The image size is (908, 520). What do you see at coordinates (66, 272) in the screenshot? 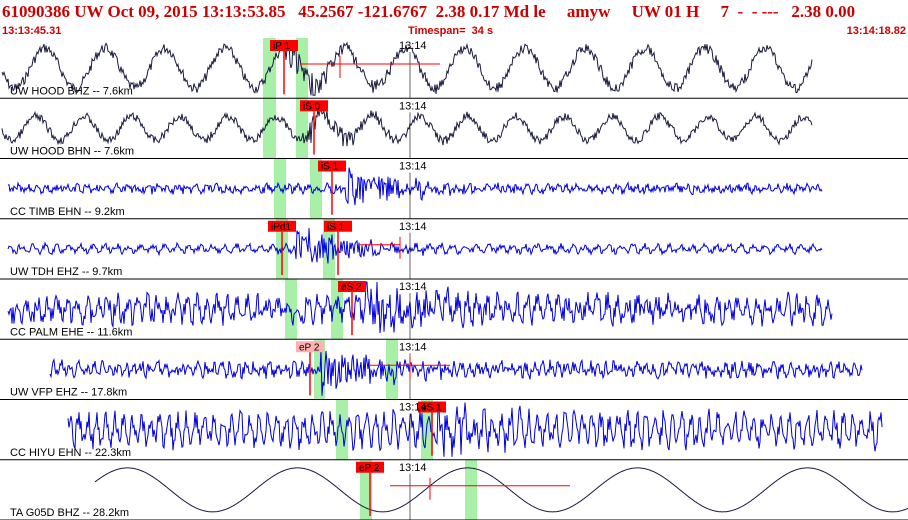
I see `station-label: UW TDH EHZ -- 9.7km` at bounding box center [66, 272].